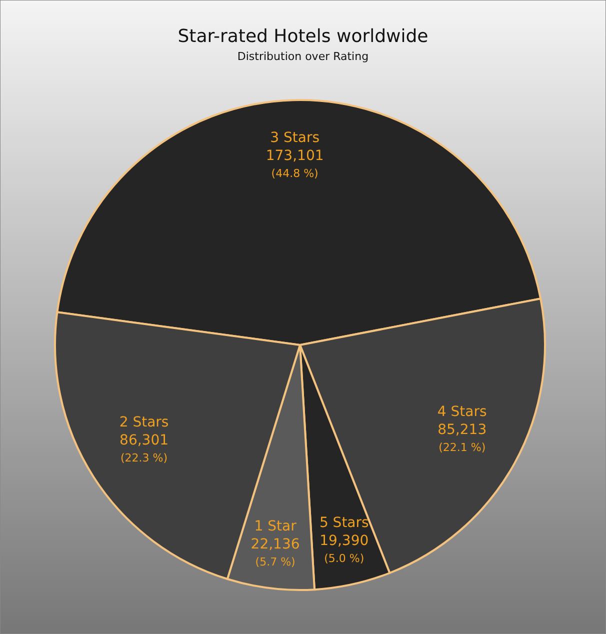  Describe the element at coordinates (303, 56) in the screenshot. I see `chart-subtitle: Distribution over Rating` at that location.